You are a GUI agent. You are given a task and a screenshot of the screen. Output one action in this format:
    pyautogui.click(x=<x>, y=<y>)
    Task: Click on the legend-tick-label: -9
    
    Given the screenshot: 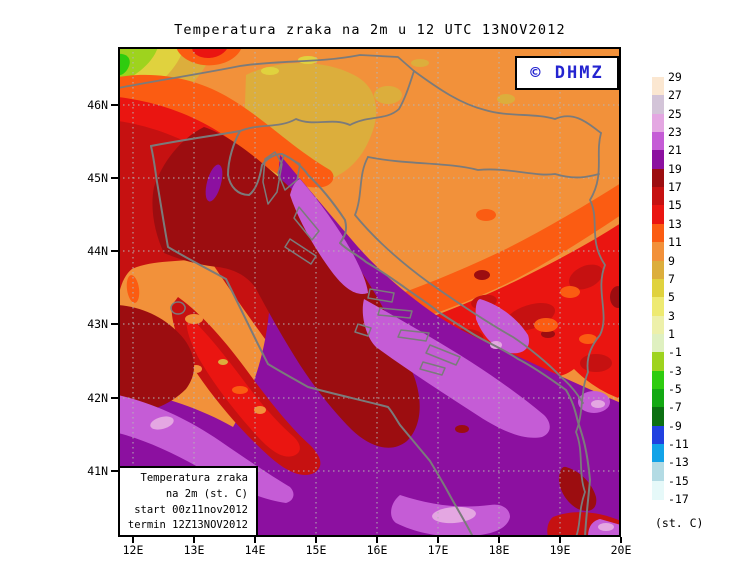 What is the action you would take?
    pyautogui.click(x=675, y=425)
    